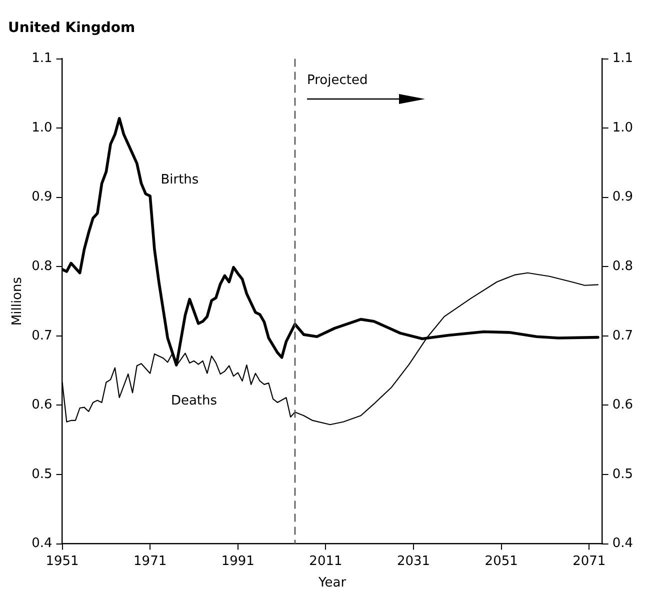  What do you see at coordinates (42, 474) in the screenshot?
I see `y-tick-label: 0.5` at bounding box center [42, 474].